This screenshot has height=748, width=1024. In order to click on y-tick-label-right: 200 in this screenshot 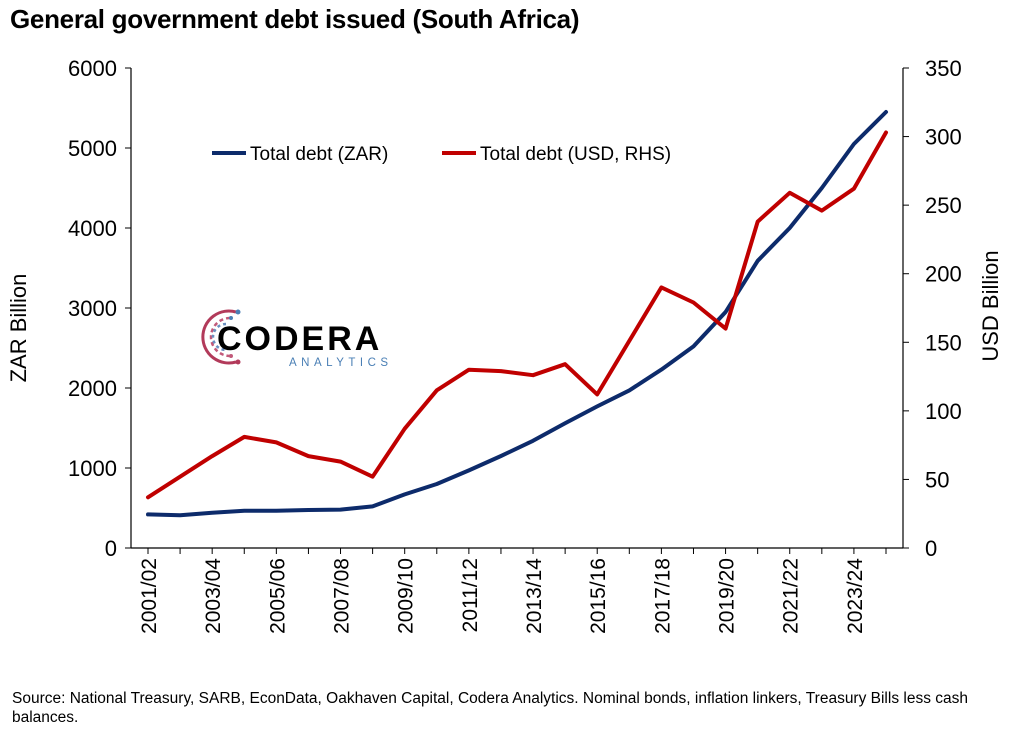, I will do `click(943, 274)`.